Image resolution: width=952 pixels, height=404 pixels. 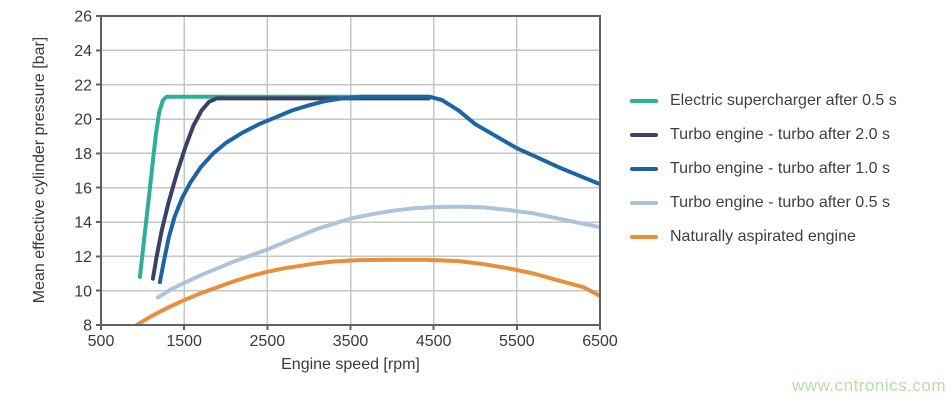 I want to click on legend-label: Turbo engine - turbo after 2.0 s, so click(x=780, y=134).